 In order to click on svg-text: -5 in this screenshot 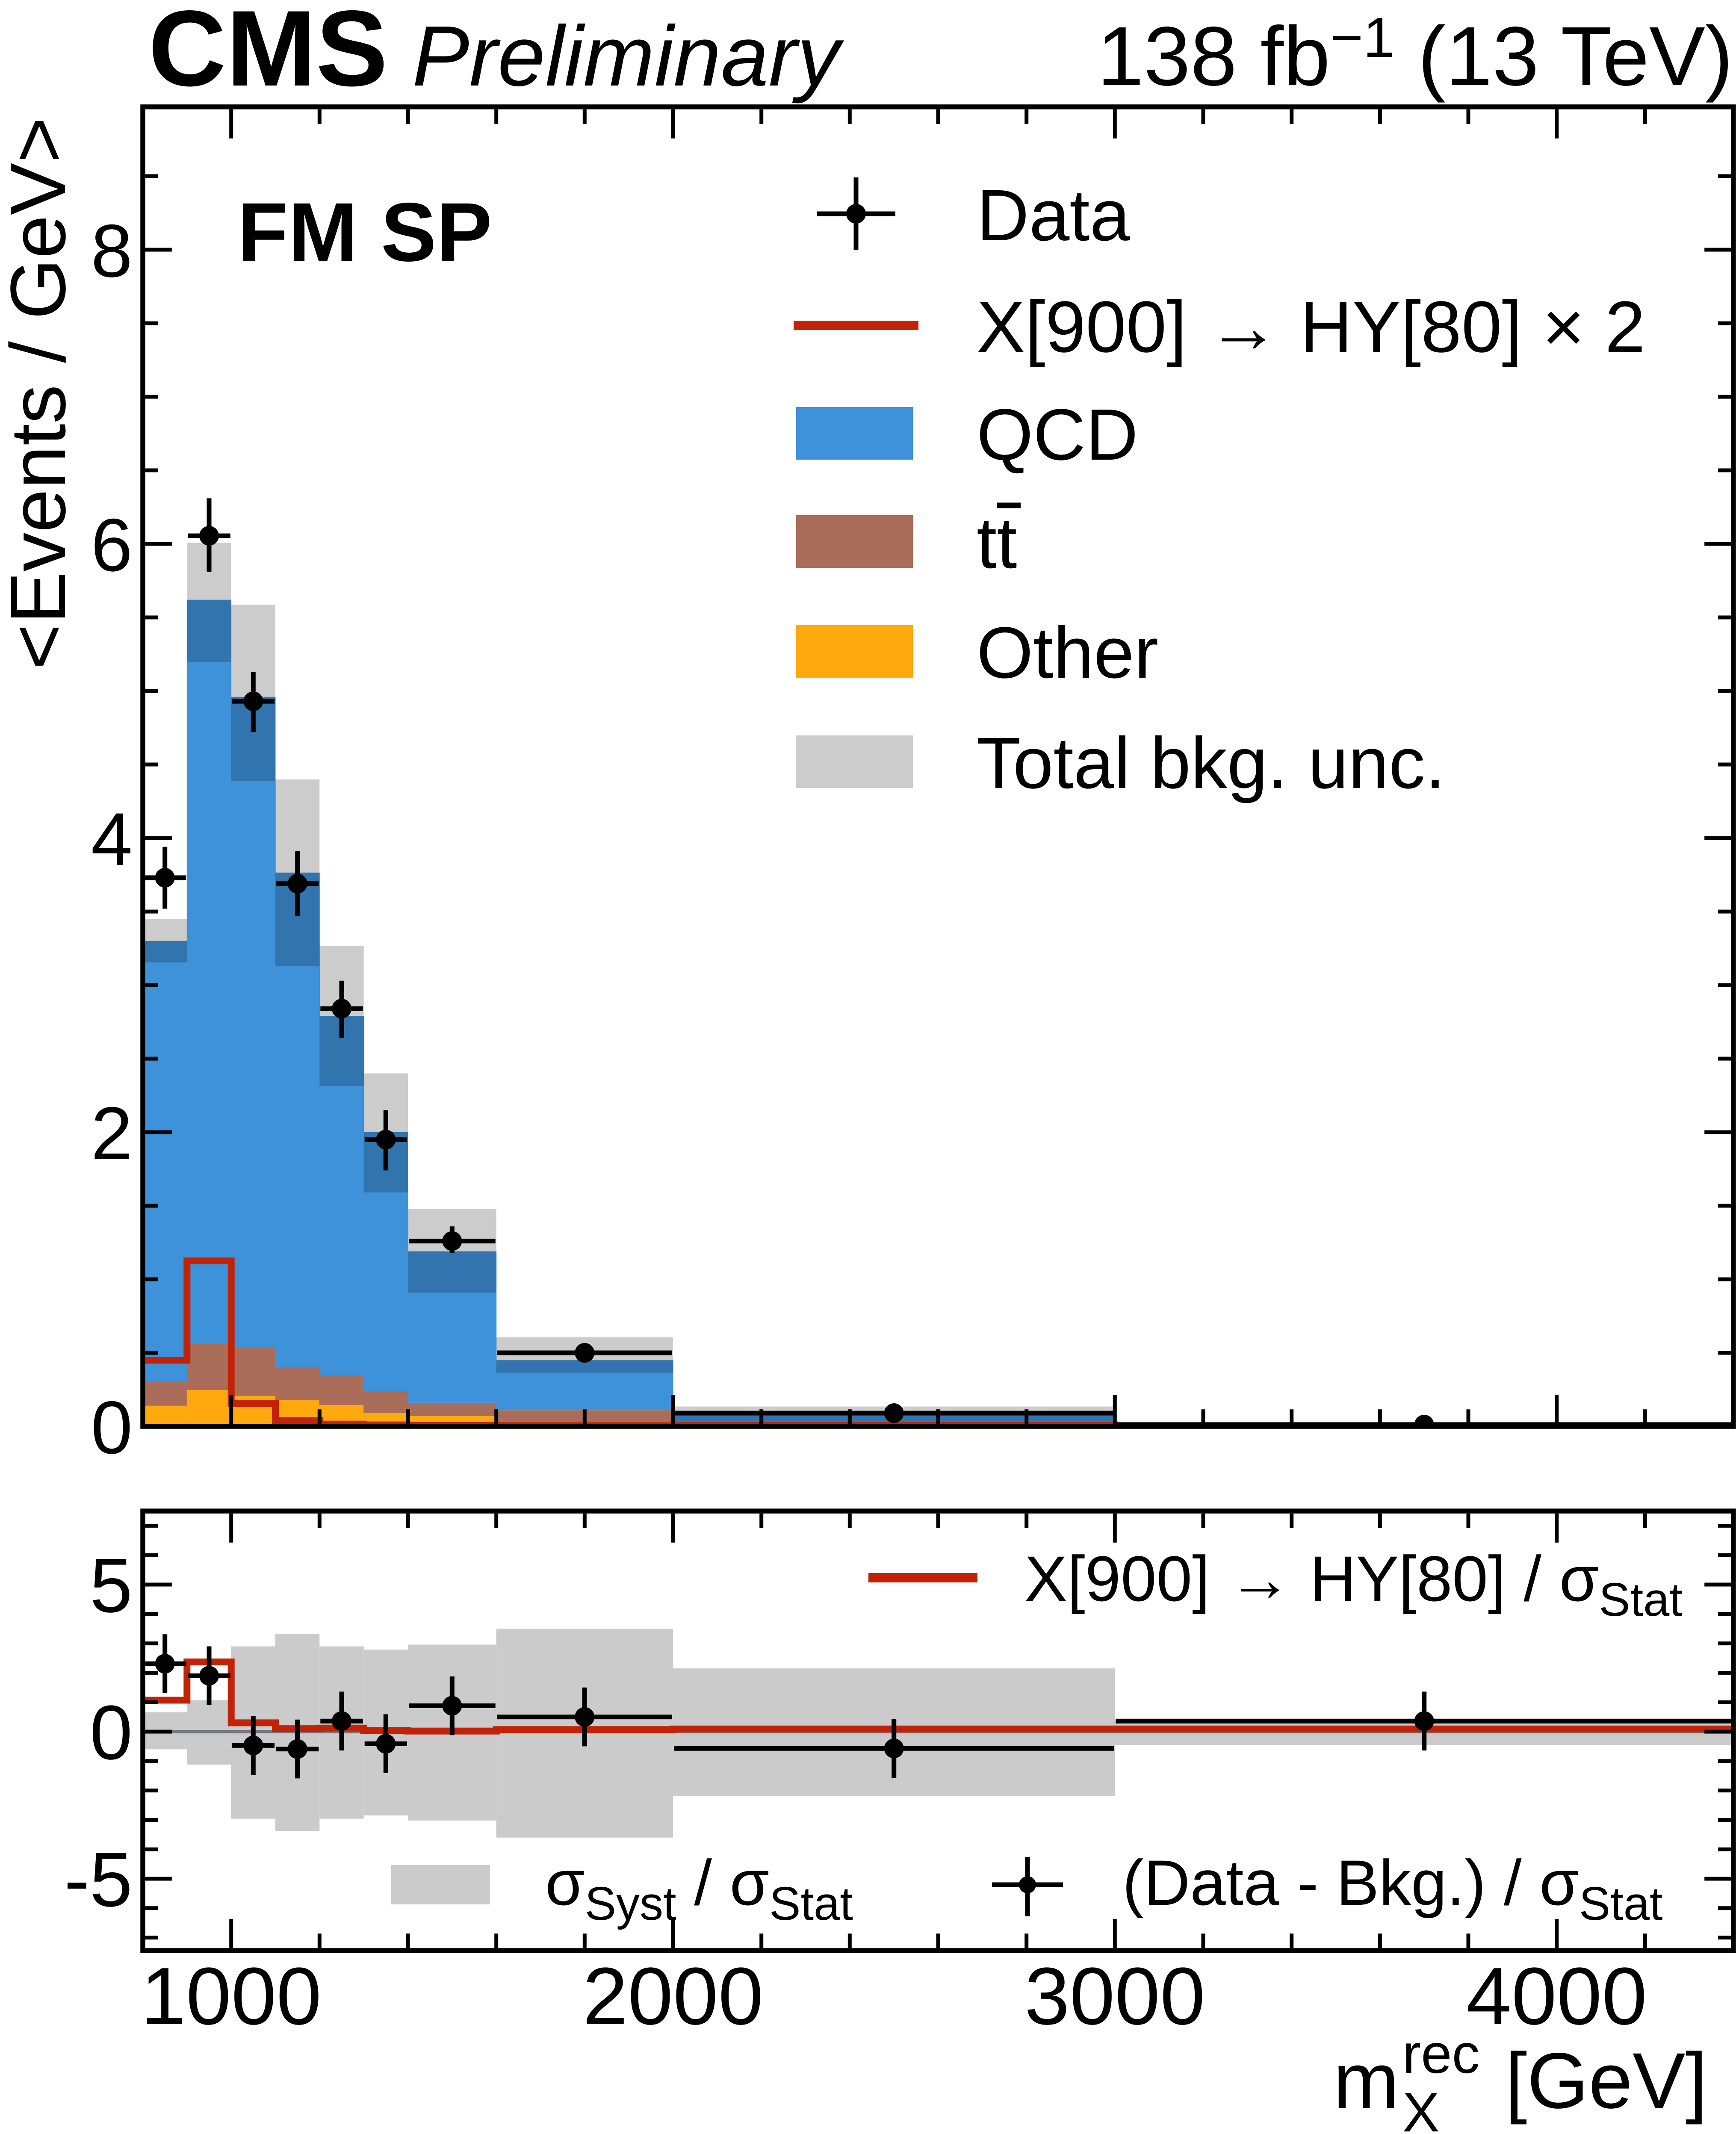, I will do `click(99, 1880)`.